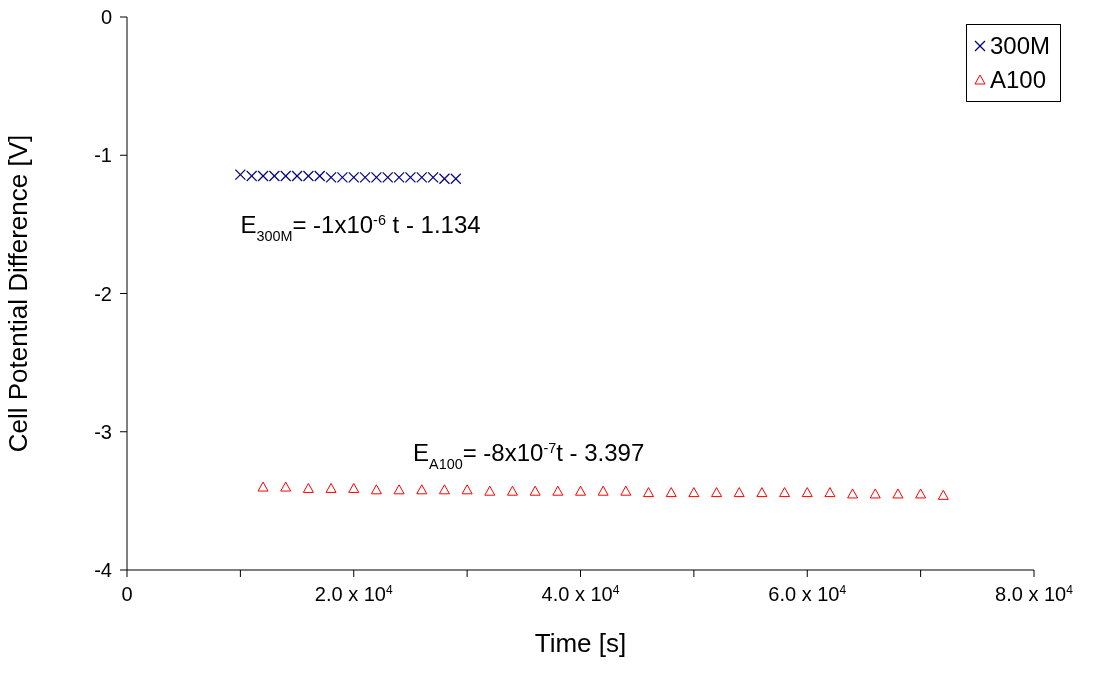 This screenshot has width=1102, height=674. Describe the element at coordinates (1034, 594) in the screenshot. I see `x-tick-label: 8.0 x 10$^{4}$` at that location.